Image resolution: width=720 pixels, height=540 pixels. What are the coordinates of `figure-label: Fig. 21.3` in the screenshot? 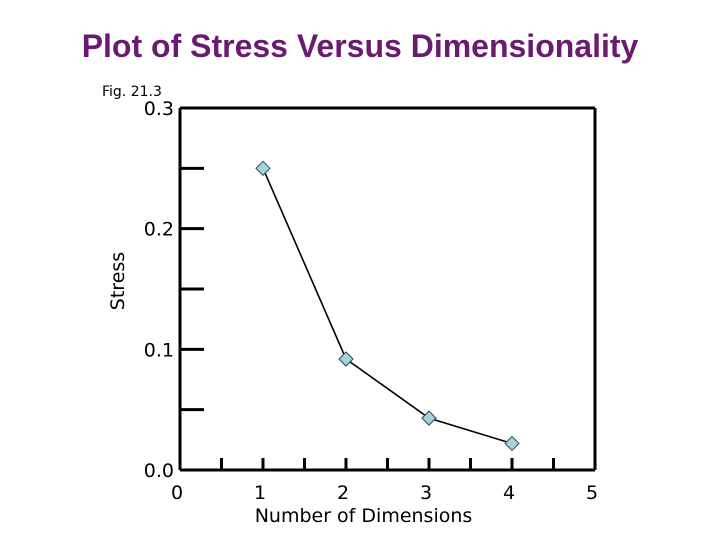 It's located at (132, 92).